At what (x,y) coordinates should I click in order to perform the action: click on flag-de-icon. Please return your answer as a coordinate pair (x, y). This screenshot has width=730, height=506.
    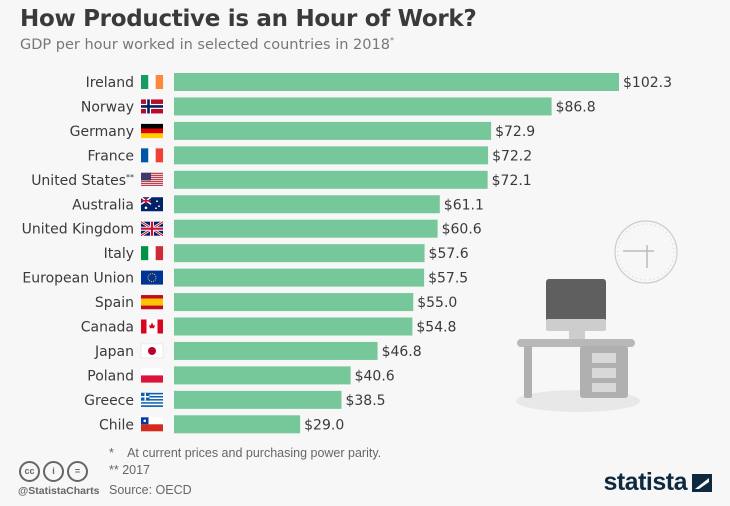
    Looking at the image, I should click on (152, 131).